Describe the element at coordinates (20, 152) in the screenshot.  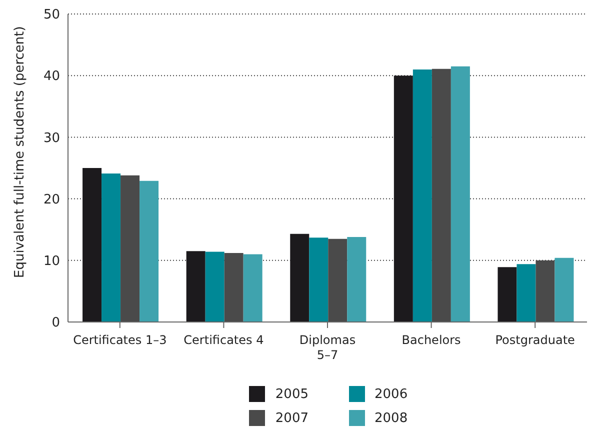
I see `y-axis-title: Equivalent full-time students (percent)` at that location.